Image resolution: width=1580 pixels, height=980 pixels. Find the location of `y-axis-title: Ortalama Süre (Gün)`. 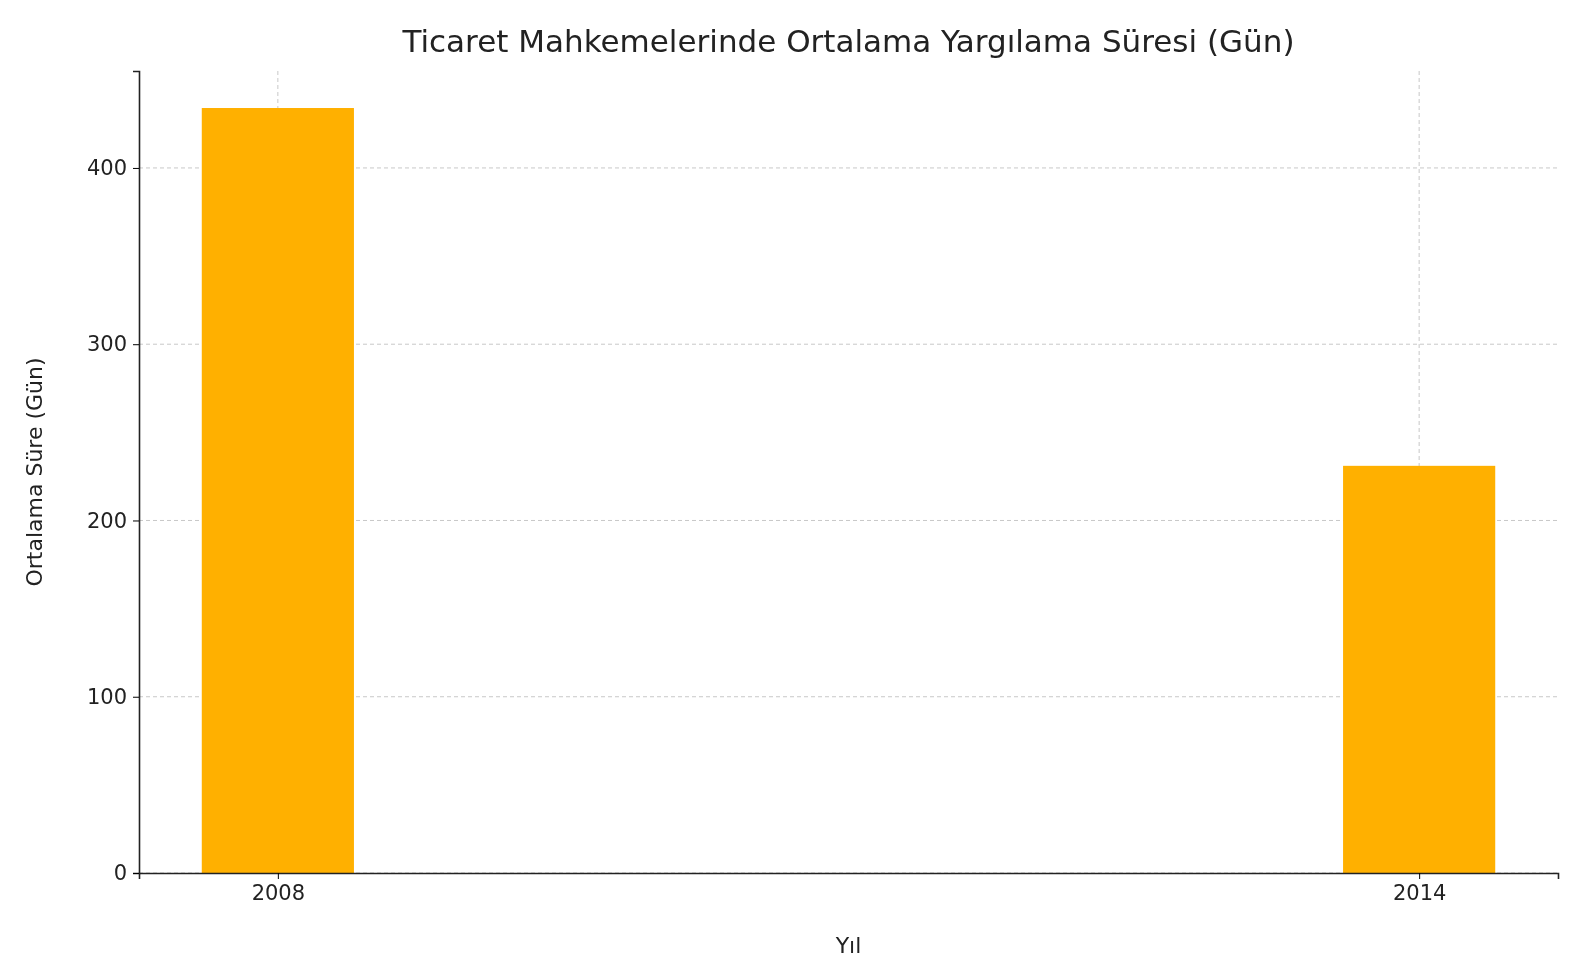

y-axis-title: Ortalama Süre (Gün) is located at coordinates (34, 472).